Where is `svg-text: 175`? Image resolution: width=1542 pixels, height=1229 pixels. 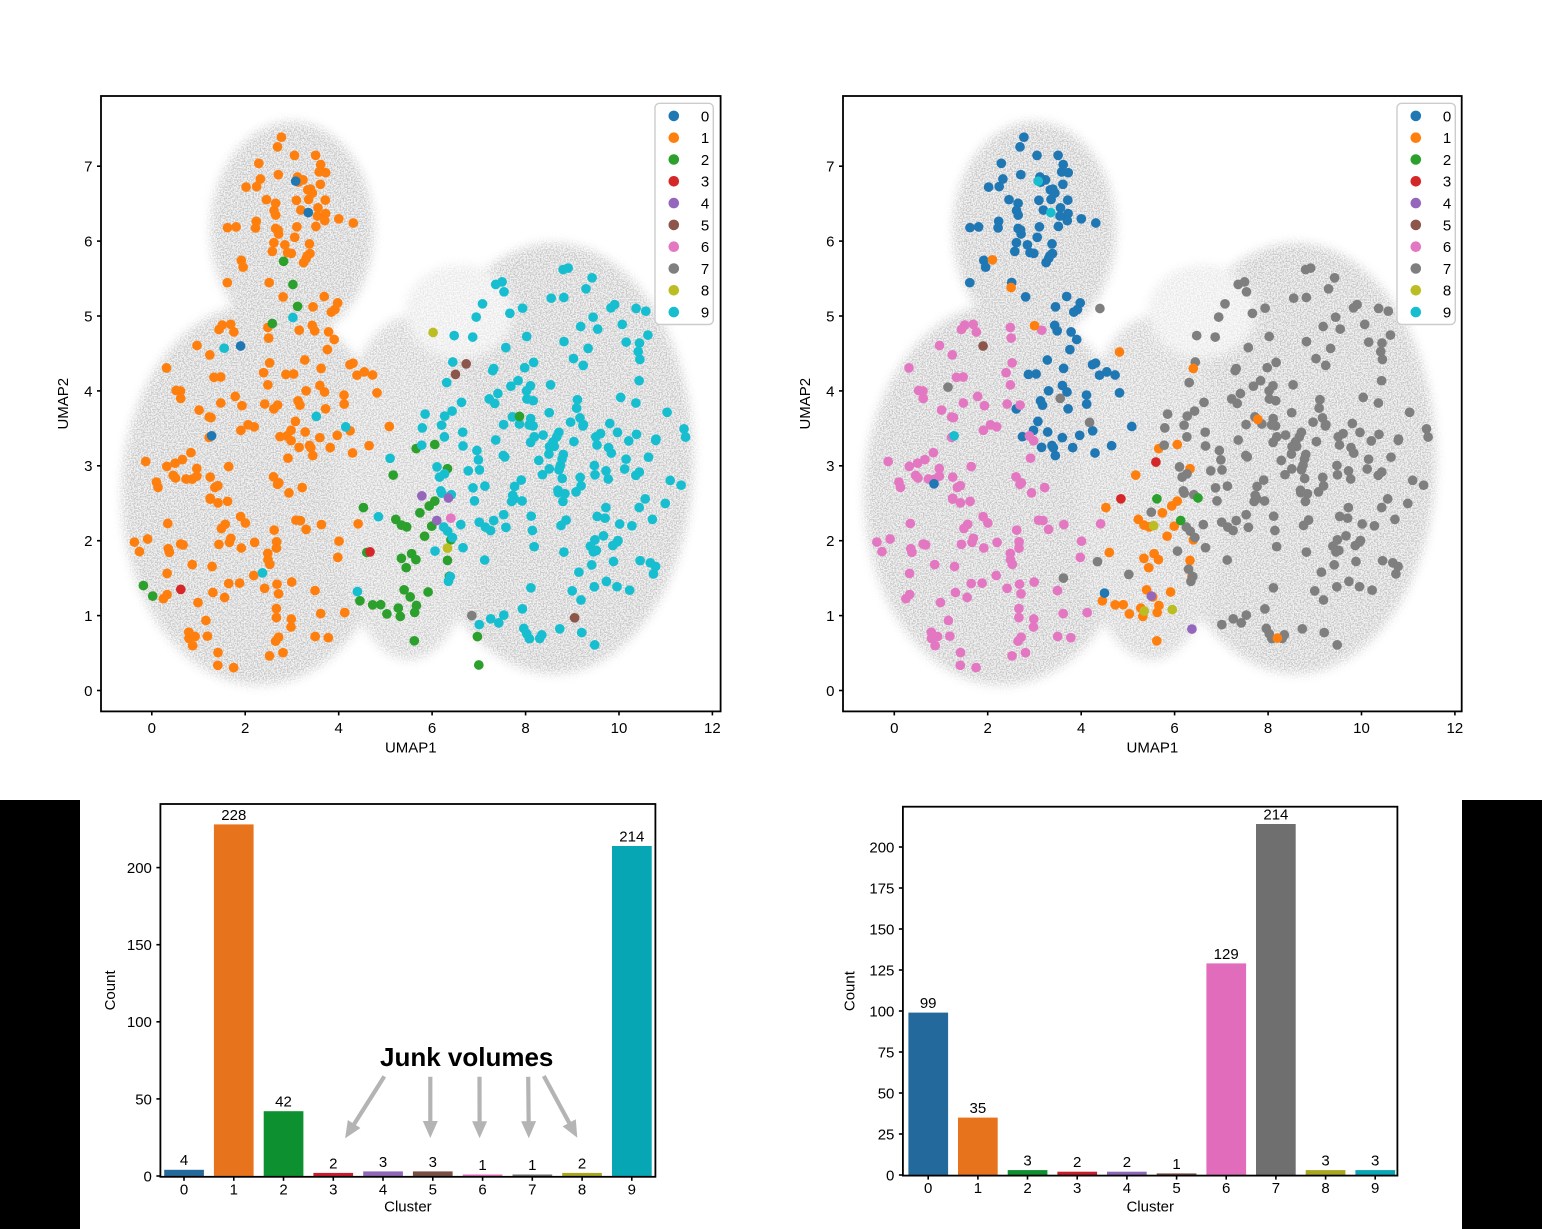
svg-text: 175 is located at coordinates (881, 888).